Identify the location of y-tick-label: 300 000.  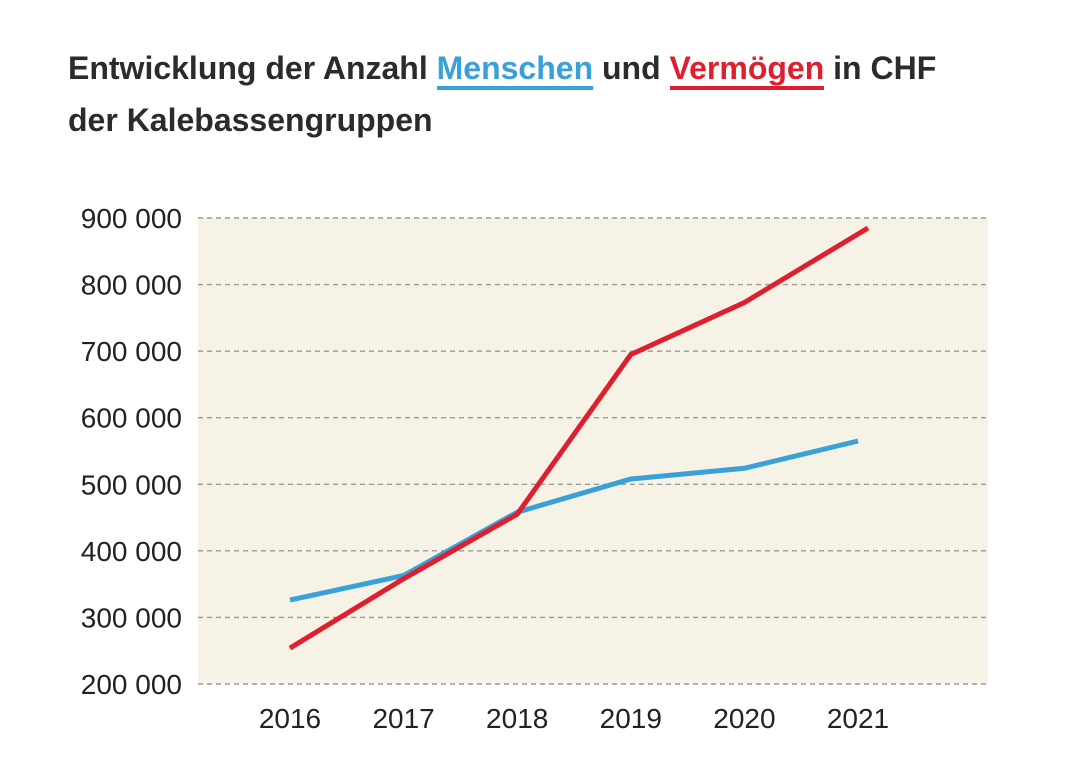
(131, 617).